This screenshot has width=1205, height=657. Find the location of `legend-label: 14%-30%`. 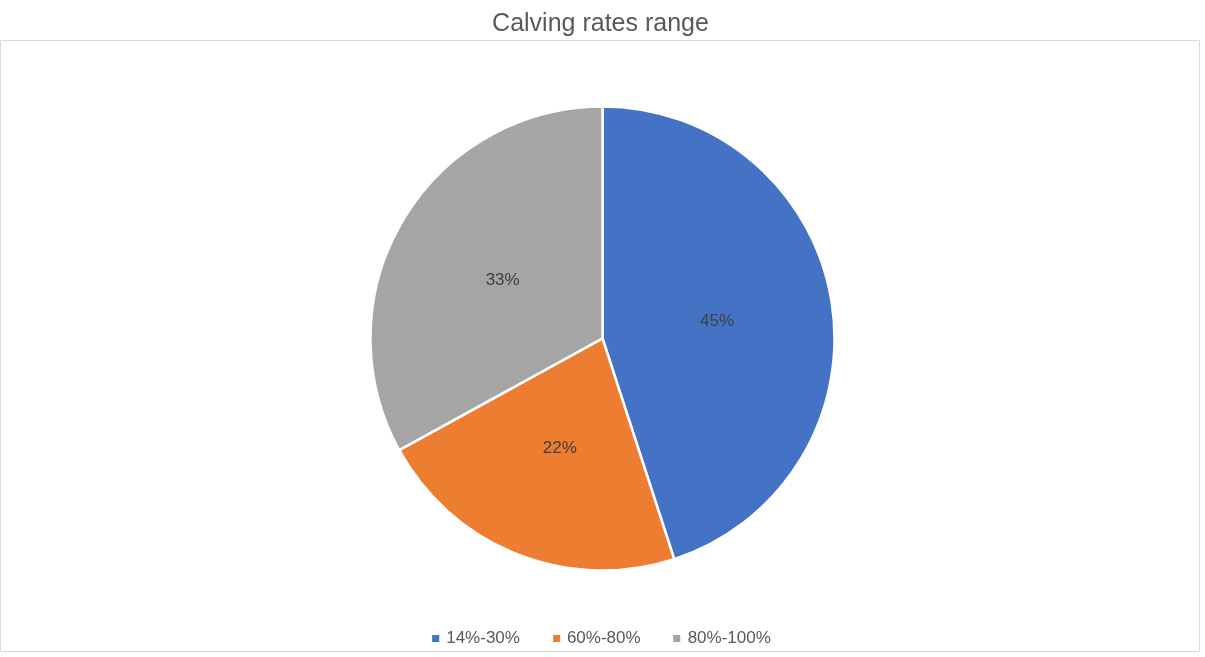

legend-label: 14%-30% is located at coordinates (483, 638).